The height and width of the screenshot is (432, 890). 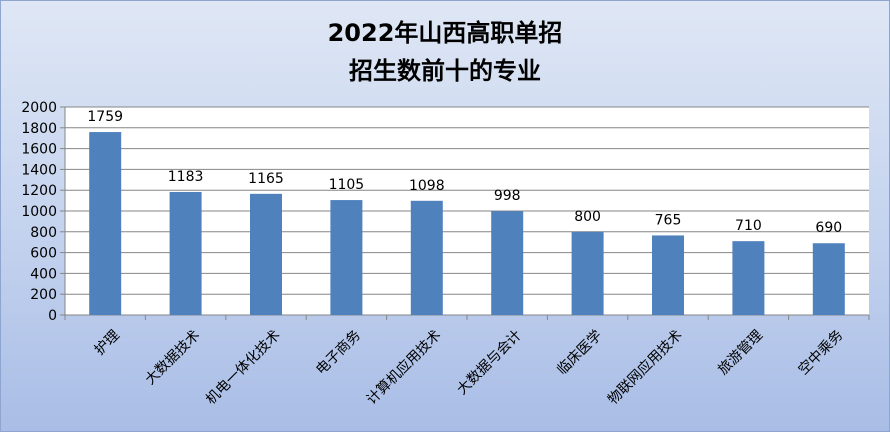 What do you see at coordinates (445, 71) in the screenshot?
I see `chart-title-line-2: 招生数前十的专业` at bounding box center [445, 71].